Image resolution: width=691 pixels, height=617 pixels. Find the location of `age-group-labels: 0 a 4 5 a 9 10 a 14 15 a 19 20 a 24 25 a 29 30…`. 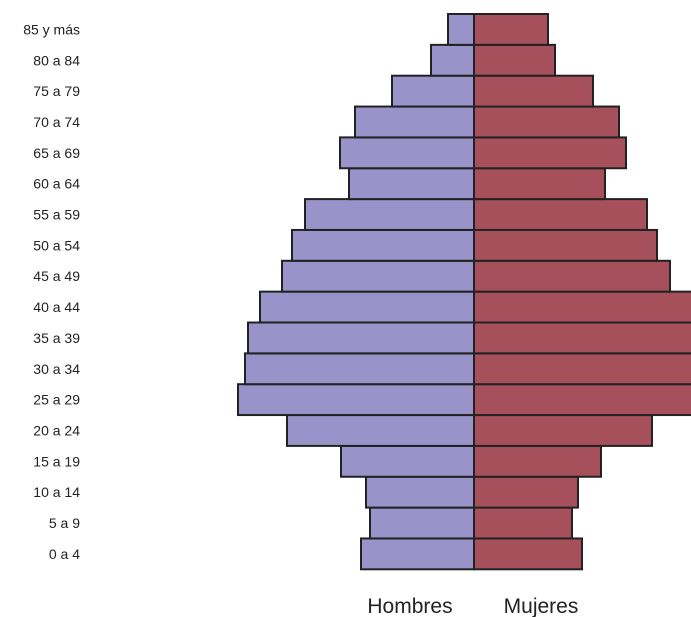

age-group-labels: 0 a 4 5 a 9 10 a 14 15 a 19 20 a 24 25 a 29 30… is located at coordinates (51, 291).